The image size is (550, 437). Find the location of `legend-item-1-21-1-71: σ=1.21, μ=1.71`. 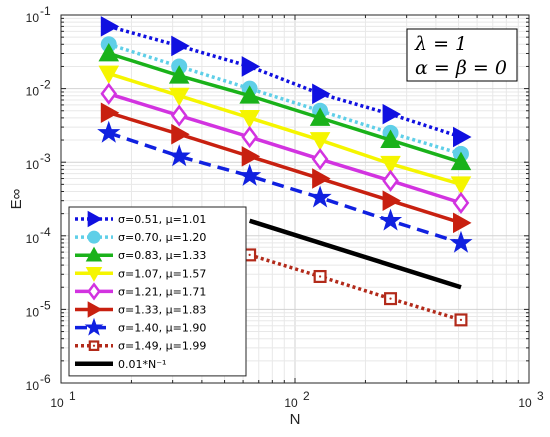

legend-item-1-21-1-71: σ=1.21, μ=1.71 is located at coordinates (140, 291).